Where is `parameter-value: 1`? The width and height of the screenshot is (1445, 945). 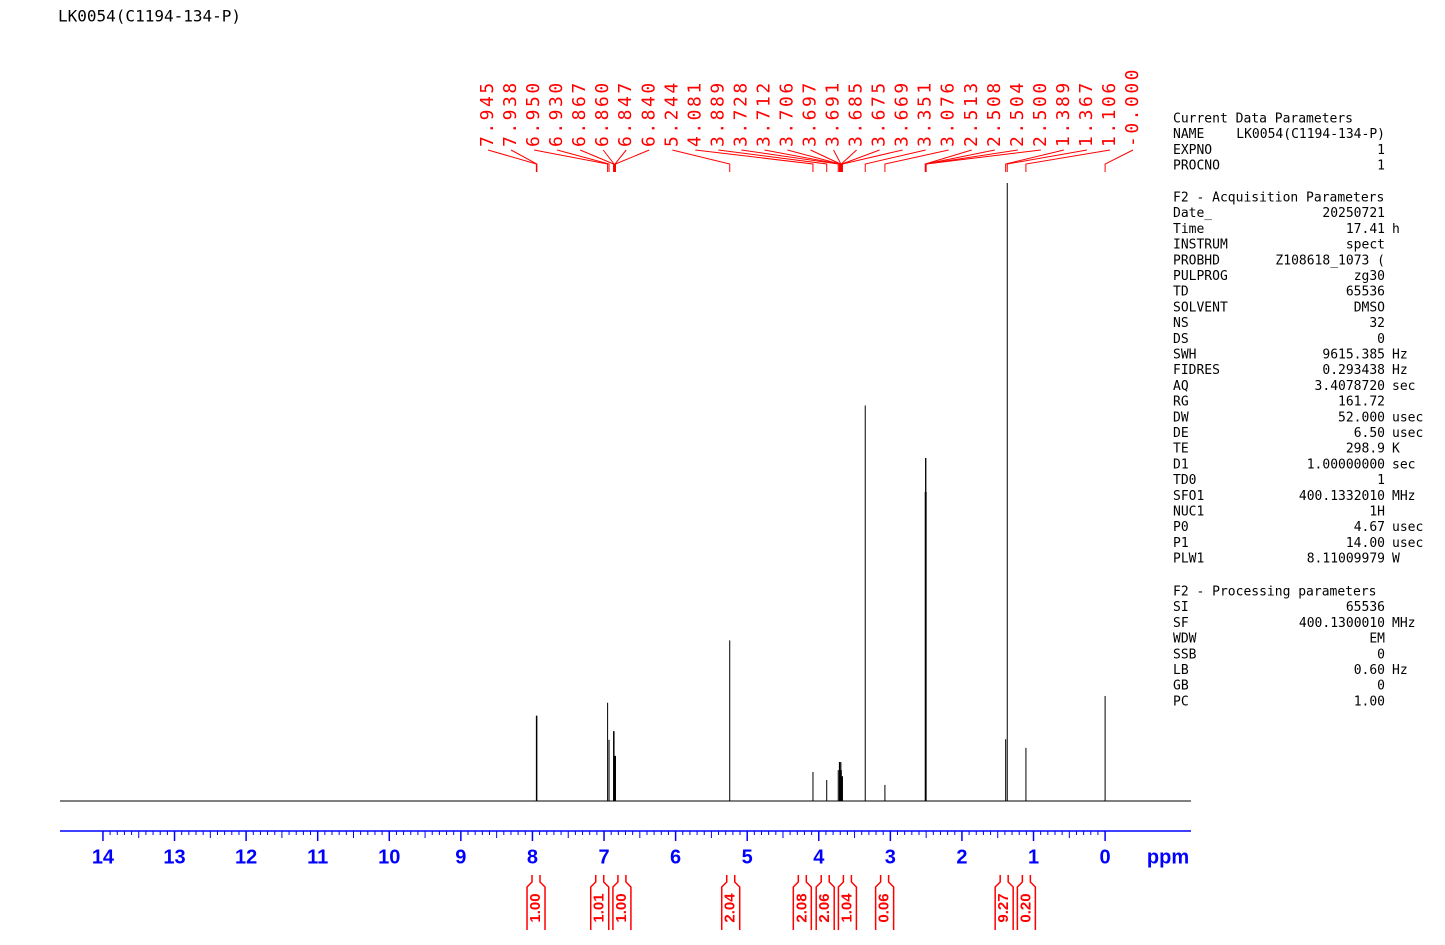
parameter-value: 1 is located at coordinates (1381, 480).